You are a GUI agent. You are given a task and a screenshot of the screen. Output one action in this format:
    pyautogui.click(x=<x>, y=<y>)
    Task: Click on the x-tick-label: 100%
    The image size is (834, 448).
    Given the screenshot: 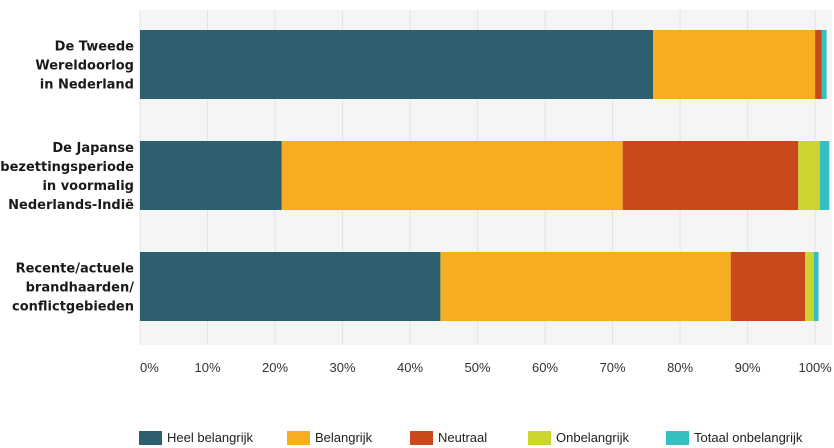 What is the action you would take?
    pyautogui.click(x=815, y=367)
    